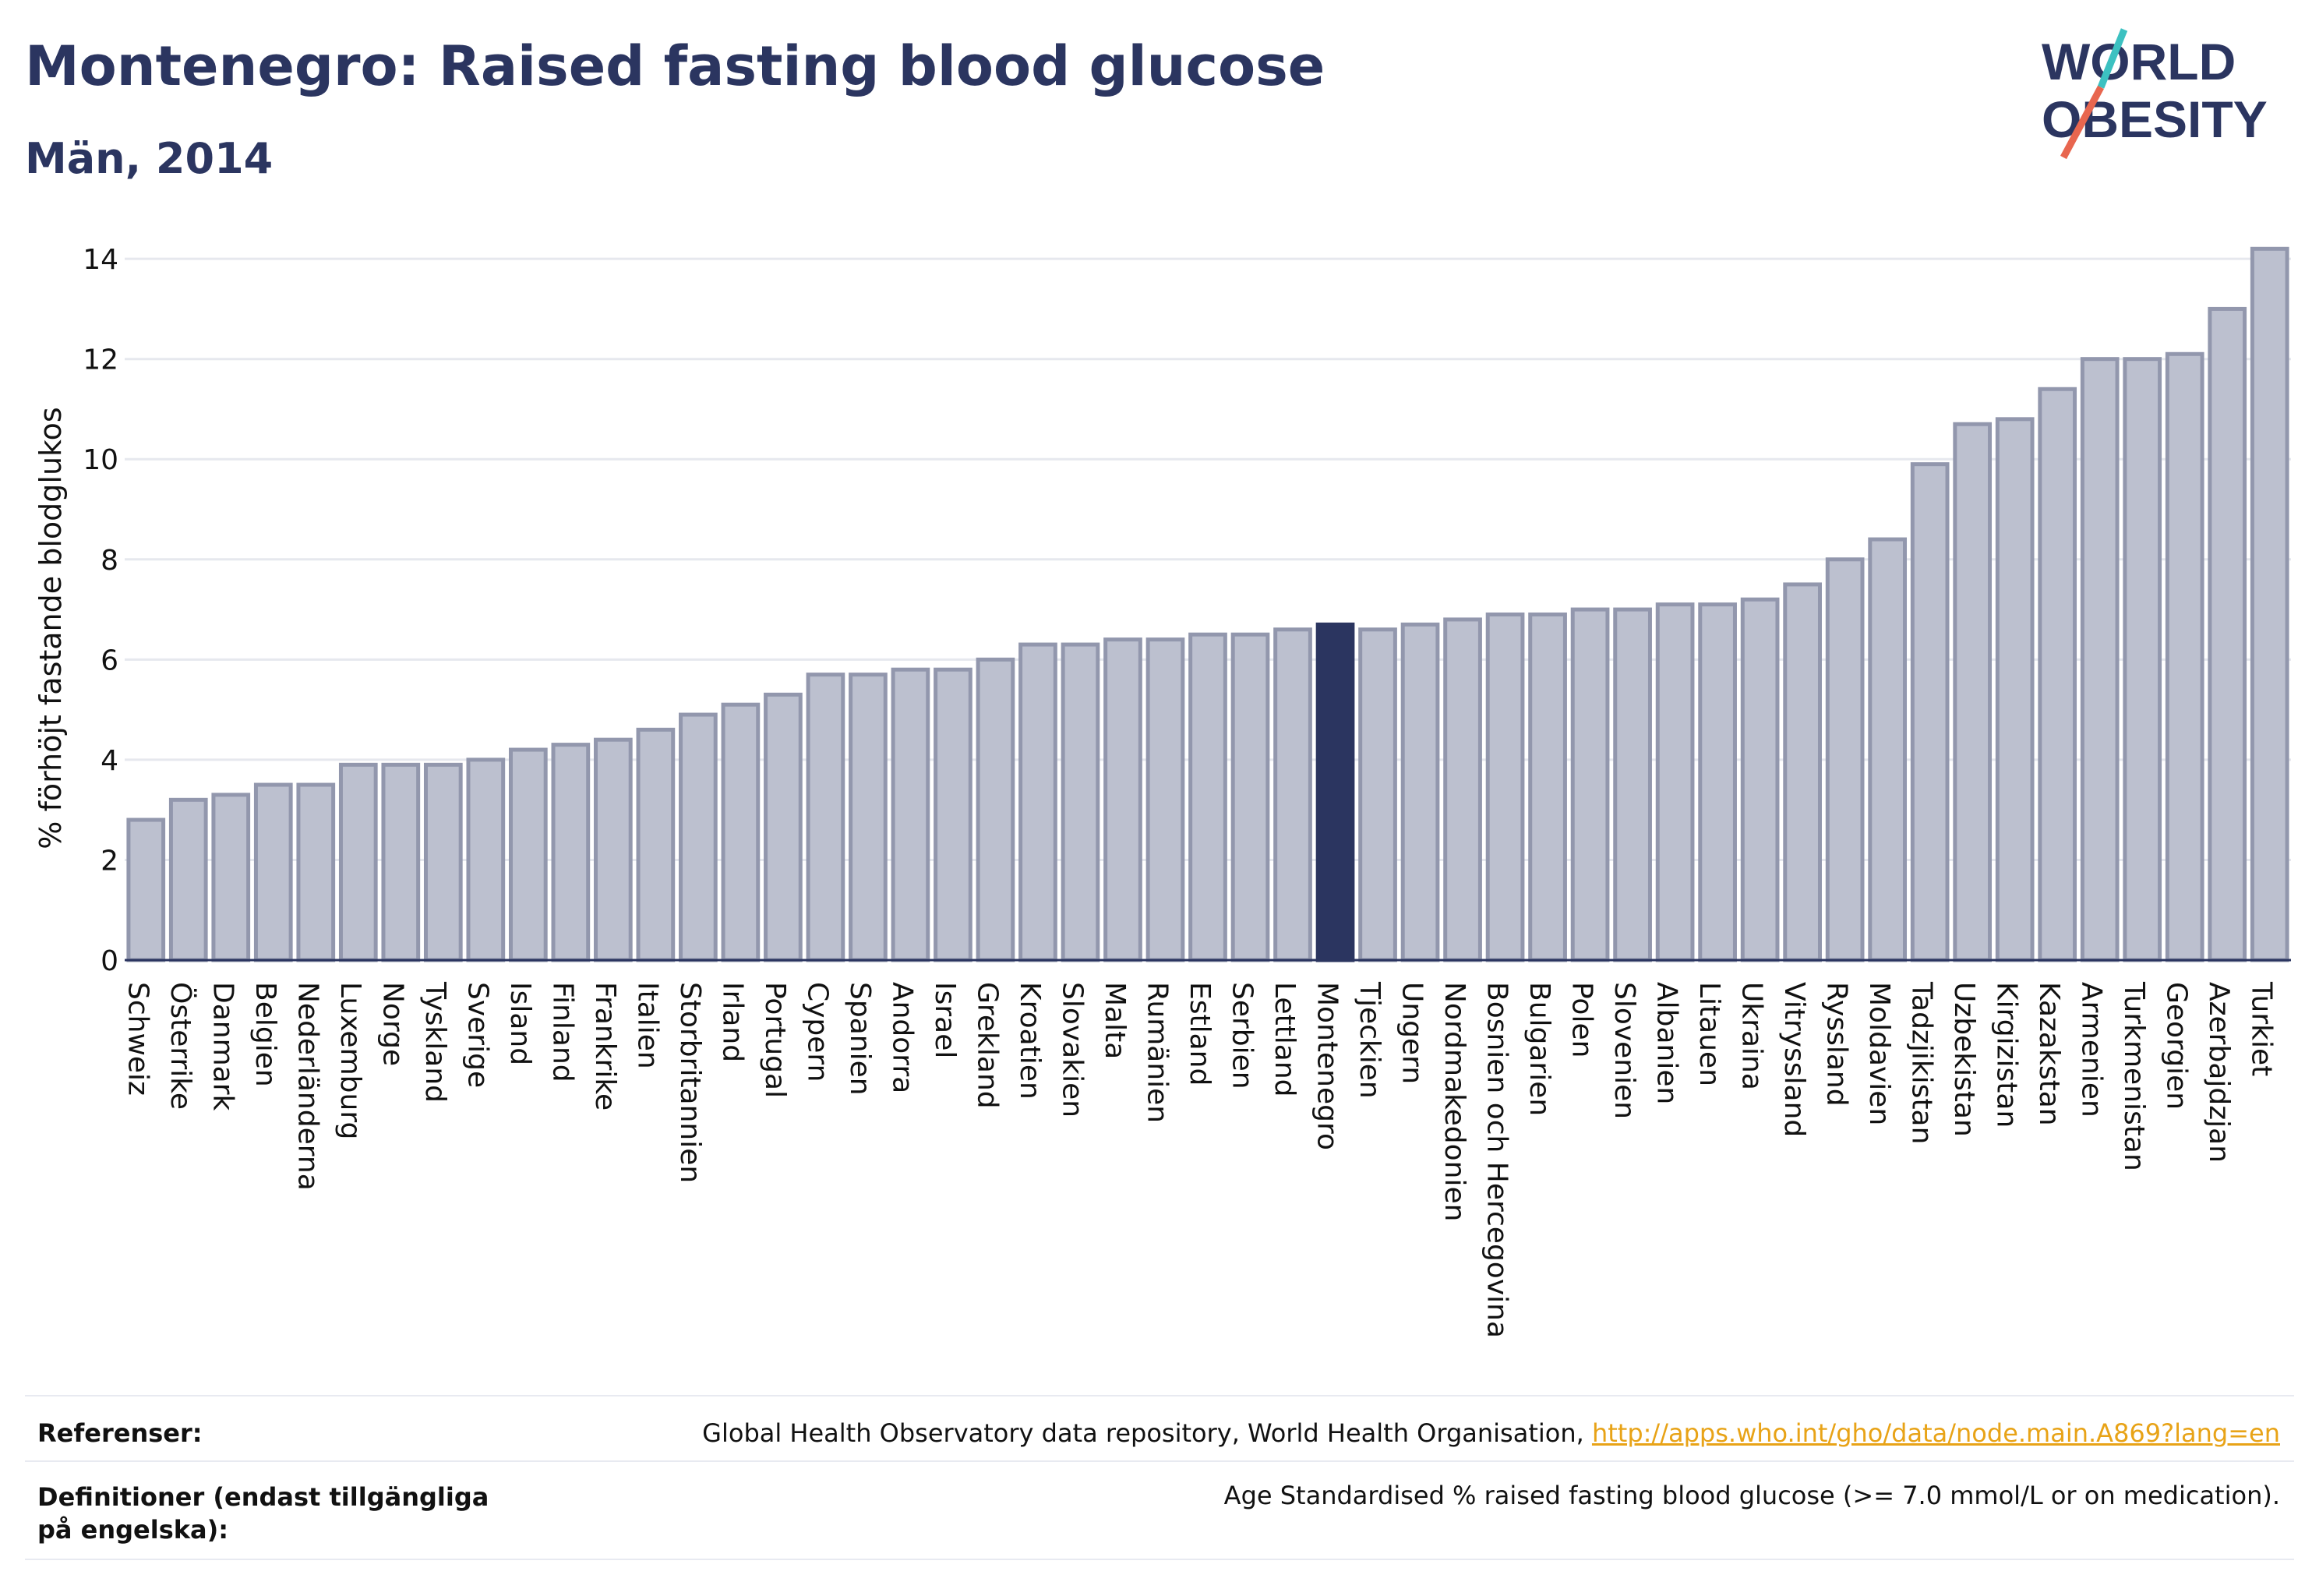 The image size is (2305, 1596). Describe the element at coordinates (910, 814) in the screenshot. I see `bar-andorra` at that location.